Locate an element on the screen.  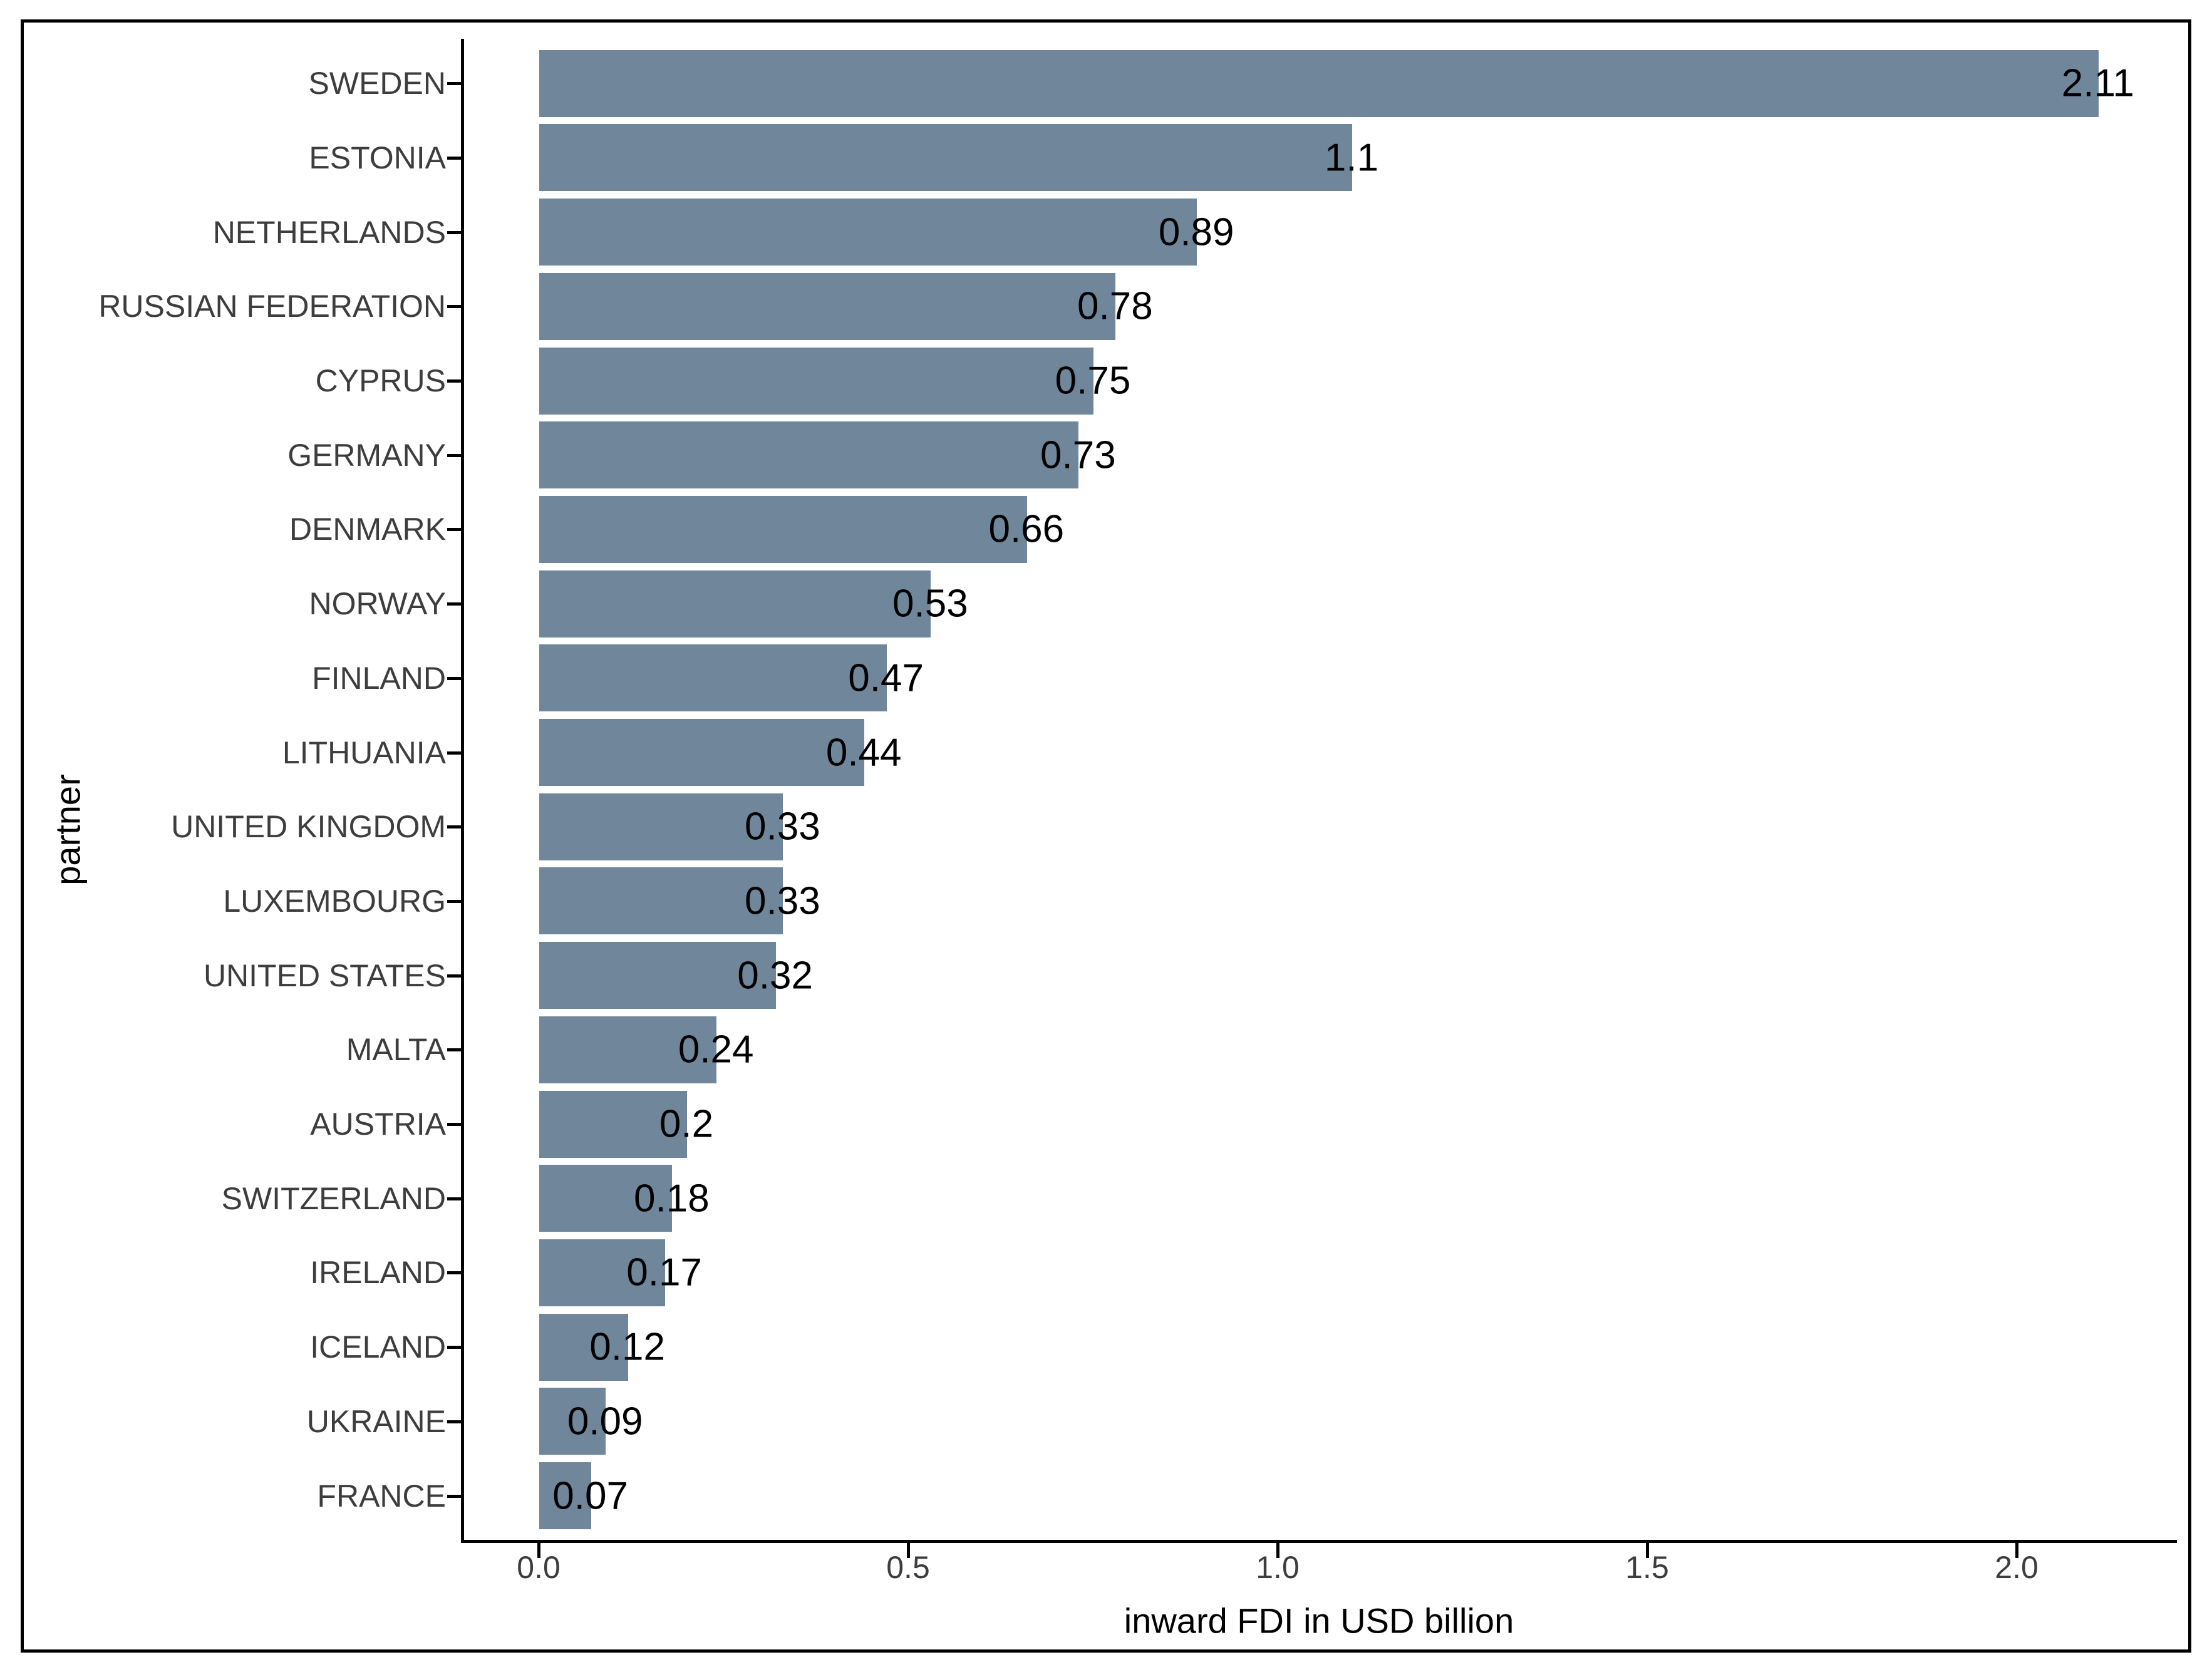
bar-value-label: 1.1 is located at coordinates (1351, 158).